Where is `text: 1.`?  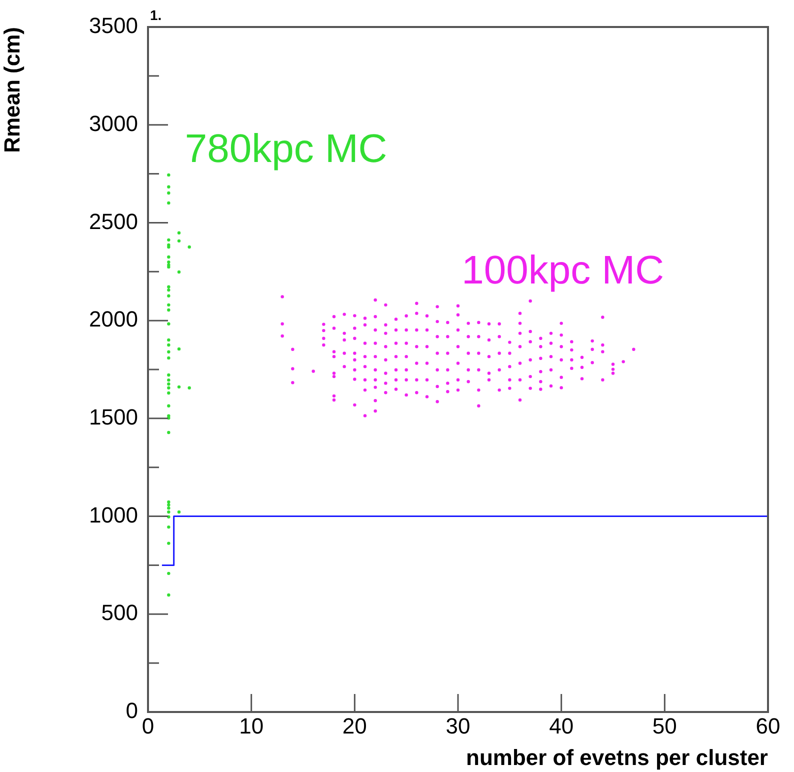
text: 1. is located at coordinates (156, 14).